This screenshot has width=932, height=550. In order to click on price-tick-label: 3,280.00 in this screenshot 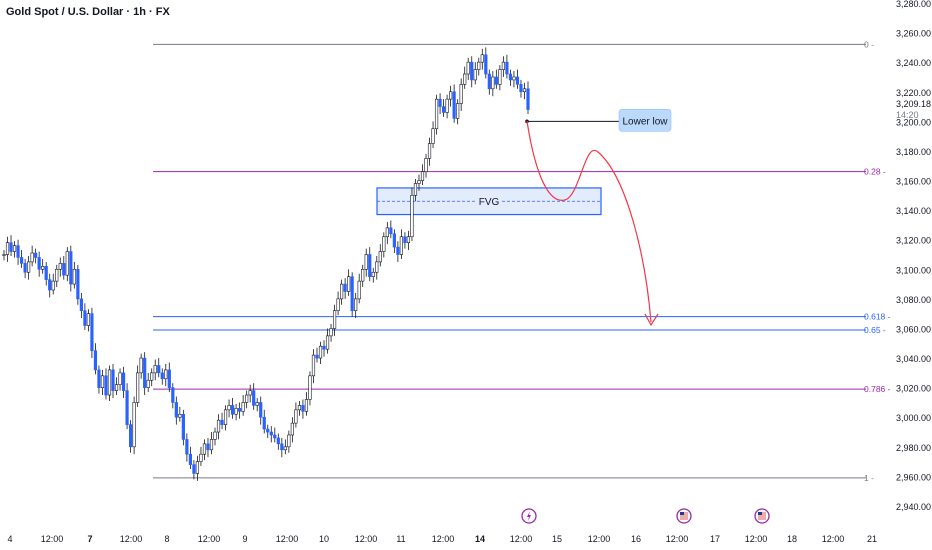, I will do `click(913, 4)`.